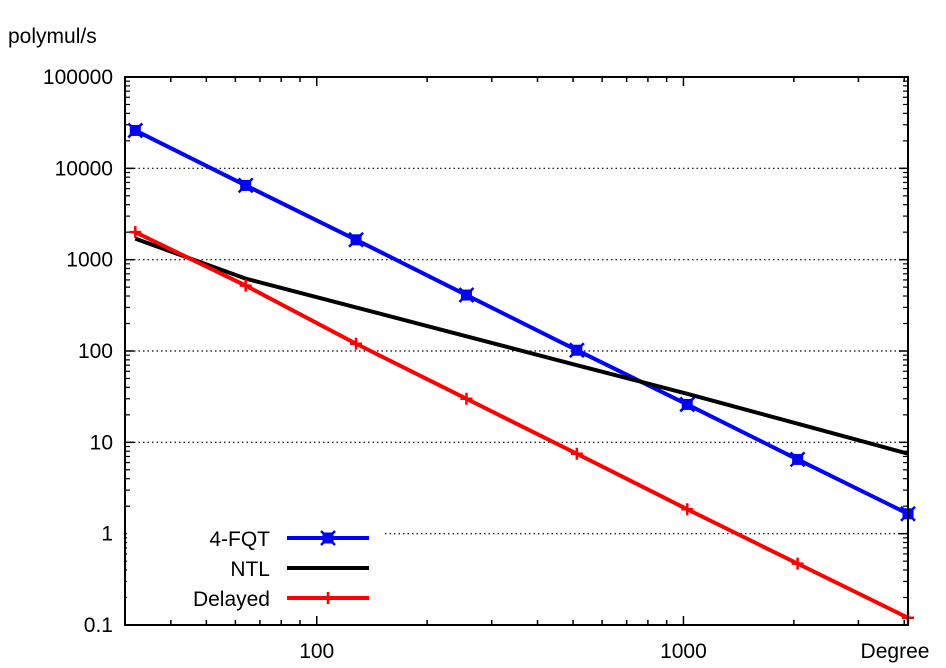 This screenshot has width=946, height=668. I want to click on y-axis-label: polymul/s, so click(52, 36).